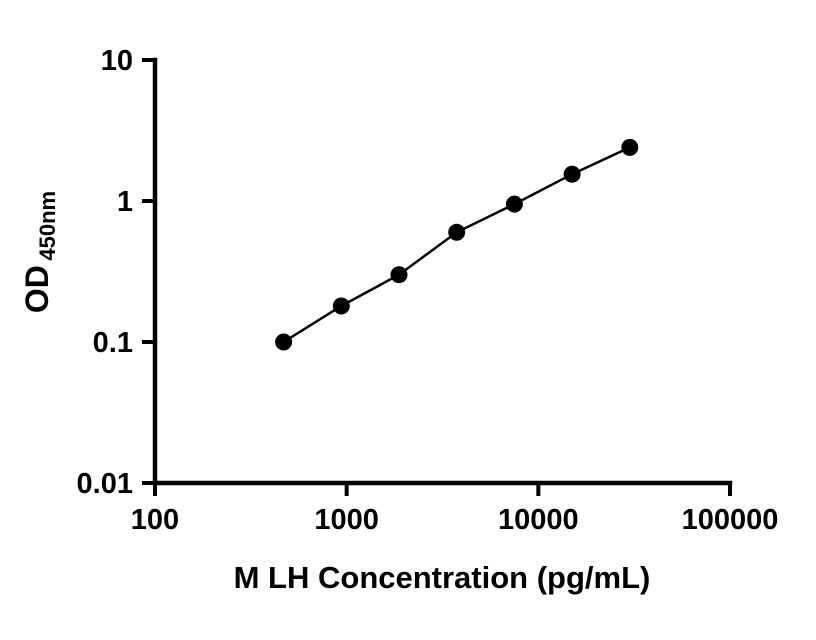 This screenshot has width=816, height=640. I want to click on y-tick-label: 10, so click(117, 61).